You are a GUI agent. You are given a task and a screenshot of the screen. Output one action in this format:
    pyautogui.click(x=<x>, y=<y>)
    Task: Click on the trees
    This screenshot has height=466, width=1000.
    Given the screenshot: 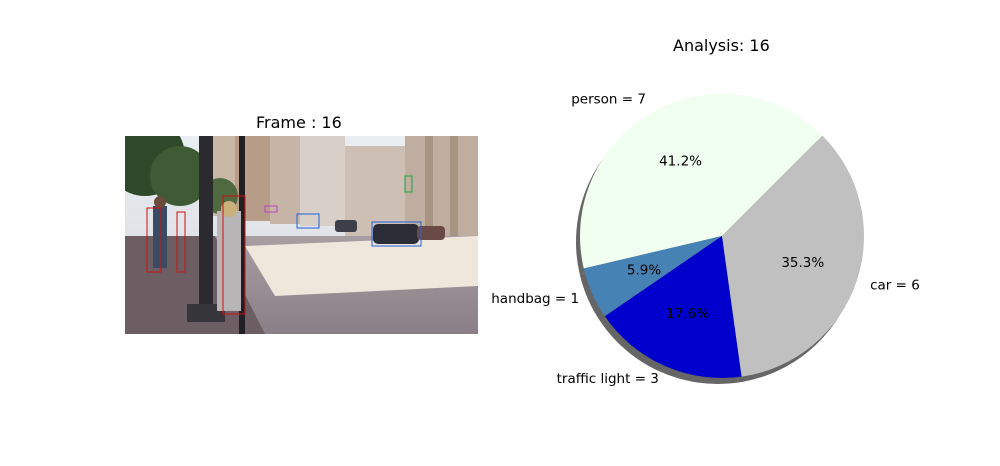 What is the action you would take?
    pyautogui.click(x=181, y=175)
    